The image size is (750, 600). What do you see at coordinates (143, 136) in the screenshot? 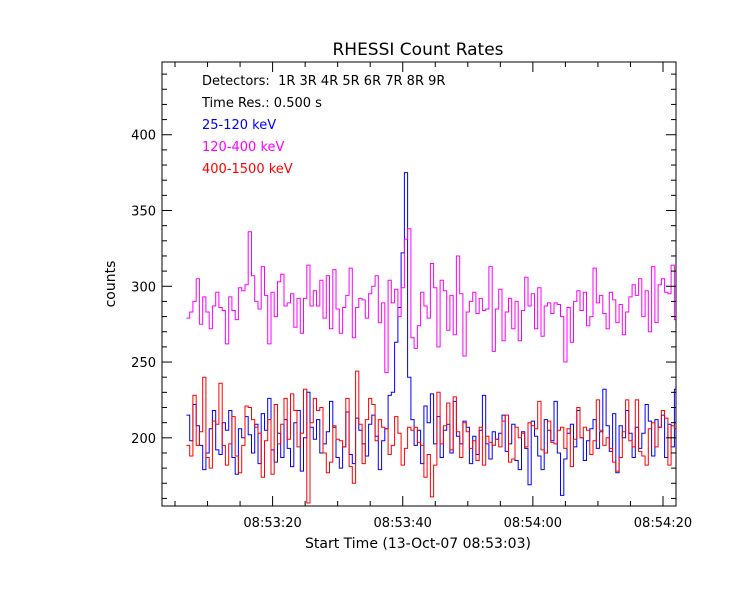
I see `y-tick-label: 400` at bounding box center [143, 136].